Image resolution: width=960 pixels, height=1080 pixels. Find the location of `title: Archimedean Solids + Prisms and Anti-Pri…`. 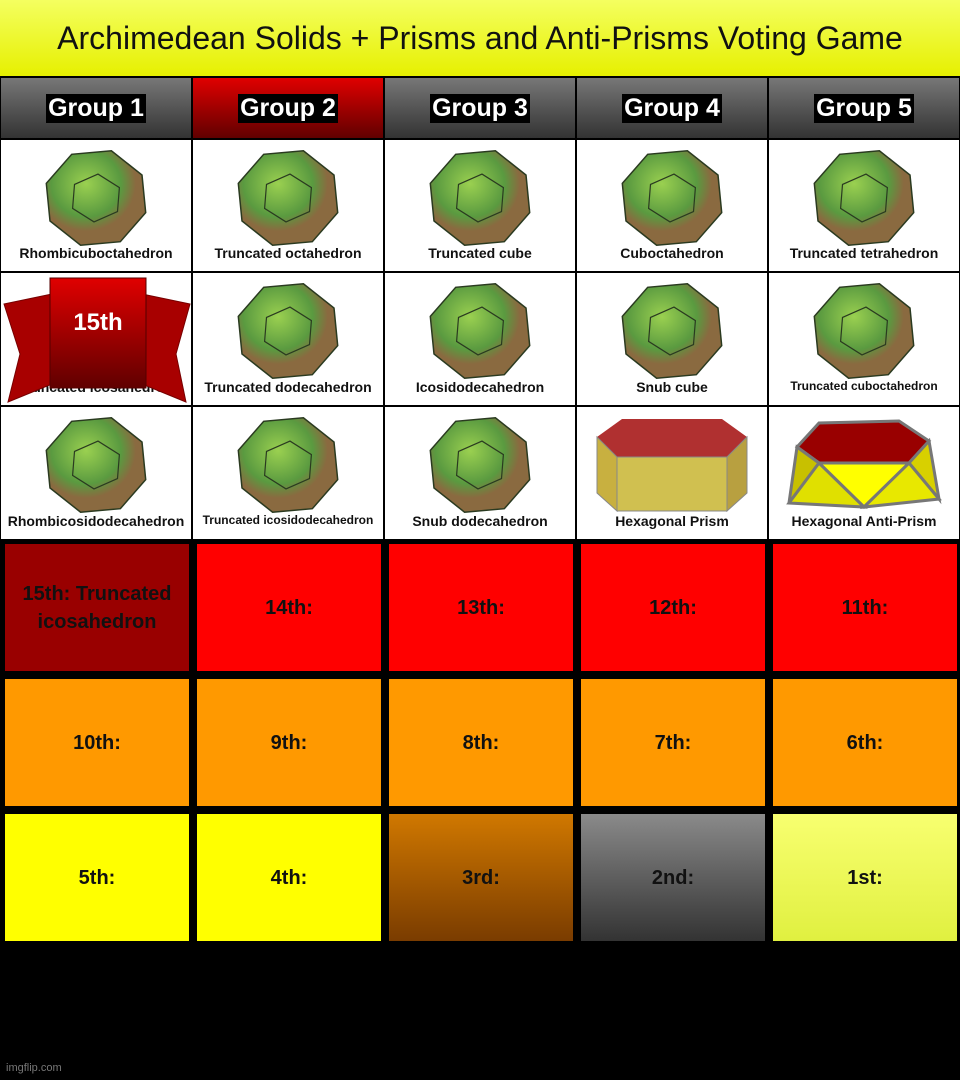

title: Archimedean Solids + Prisms and Anti-Pri… is located at coordinates (480, 38).